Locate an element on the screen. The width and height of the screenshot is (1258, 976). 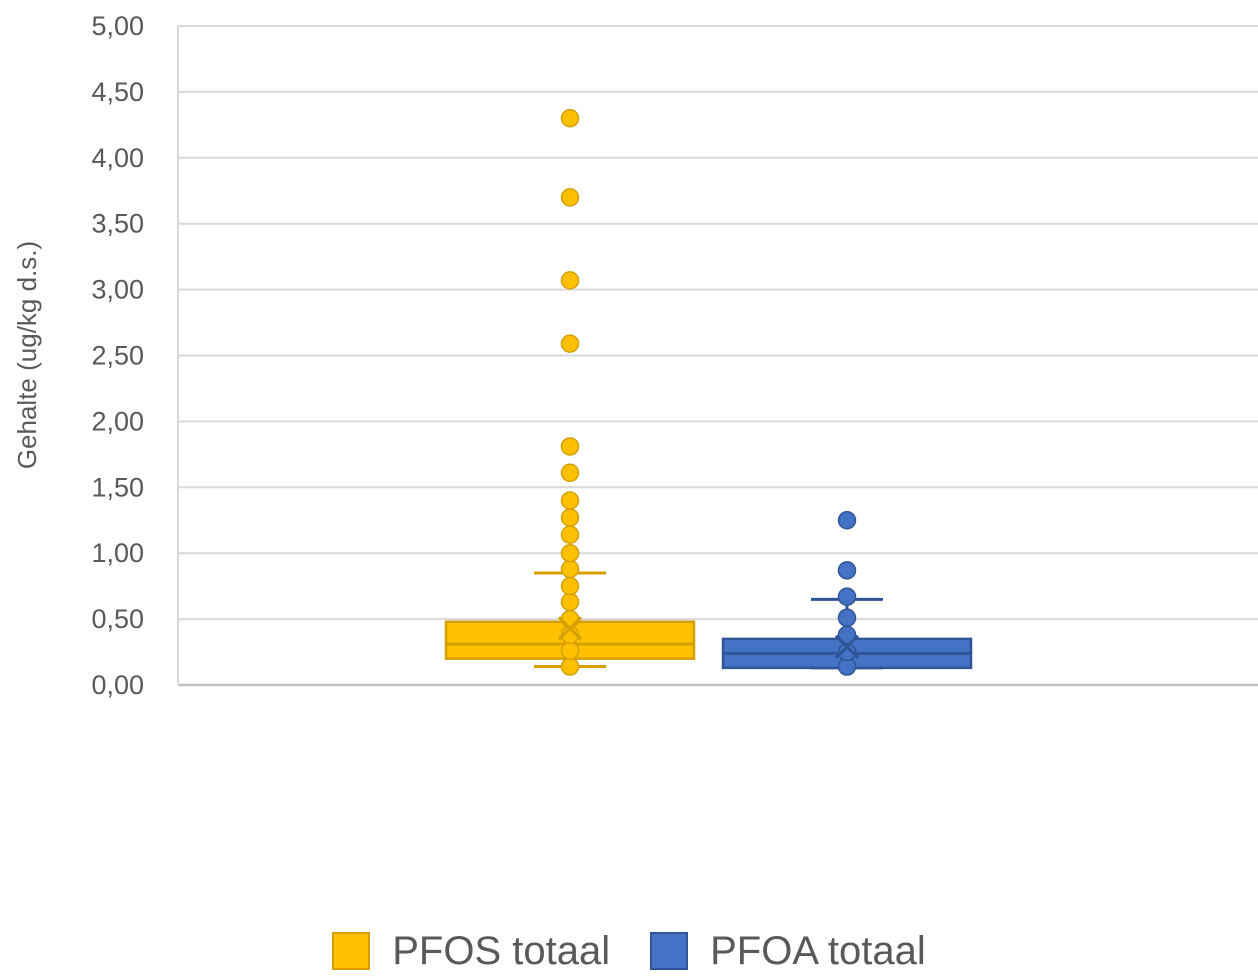
box-pfos is located at coordinates (570, 392).